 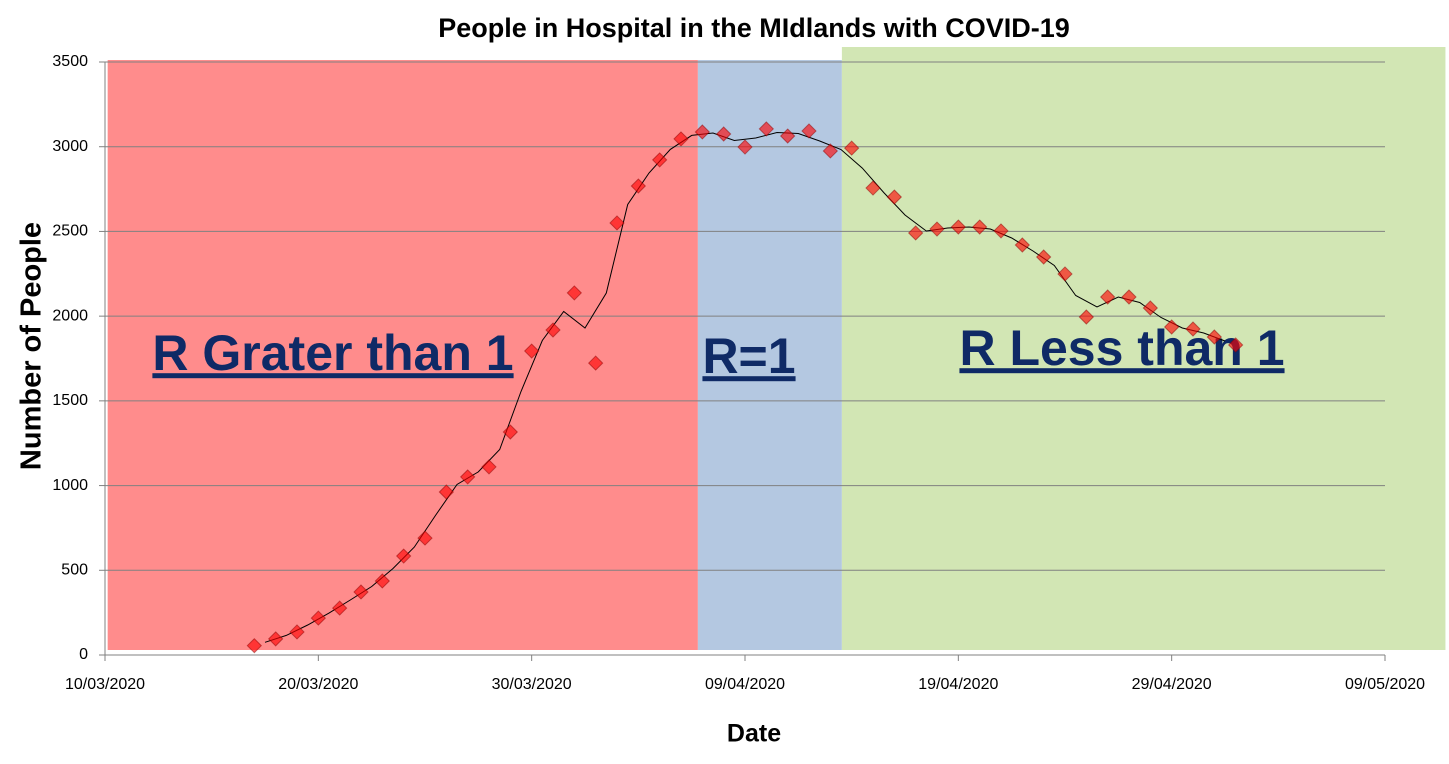 I want to click on y-tick-label: 500, so click(x=74, y=570).